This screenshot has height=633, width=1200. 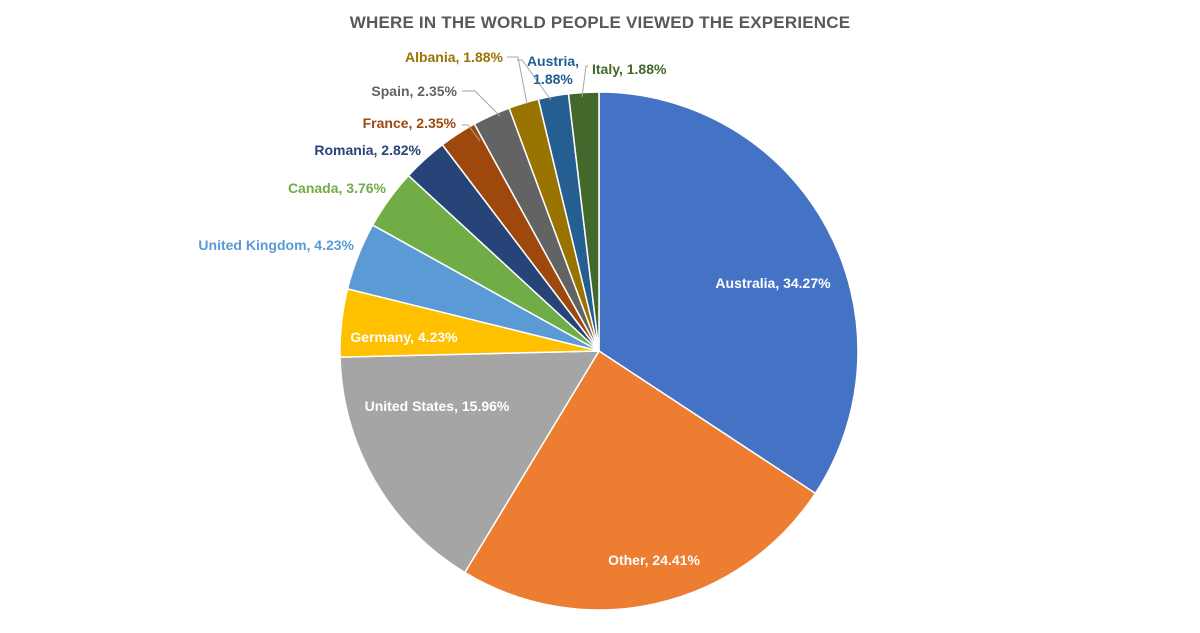 I want to click on data-label-germany: Germany, 4.23%, so click(x=404, y=337).